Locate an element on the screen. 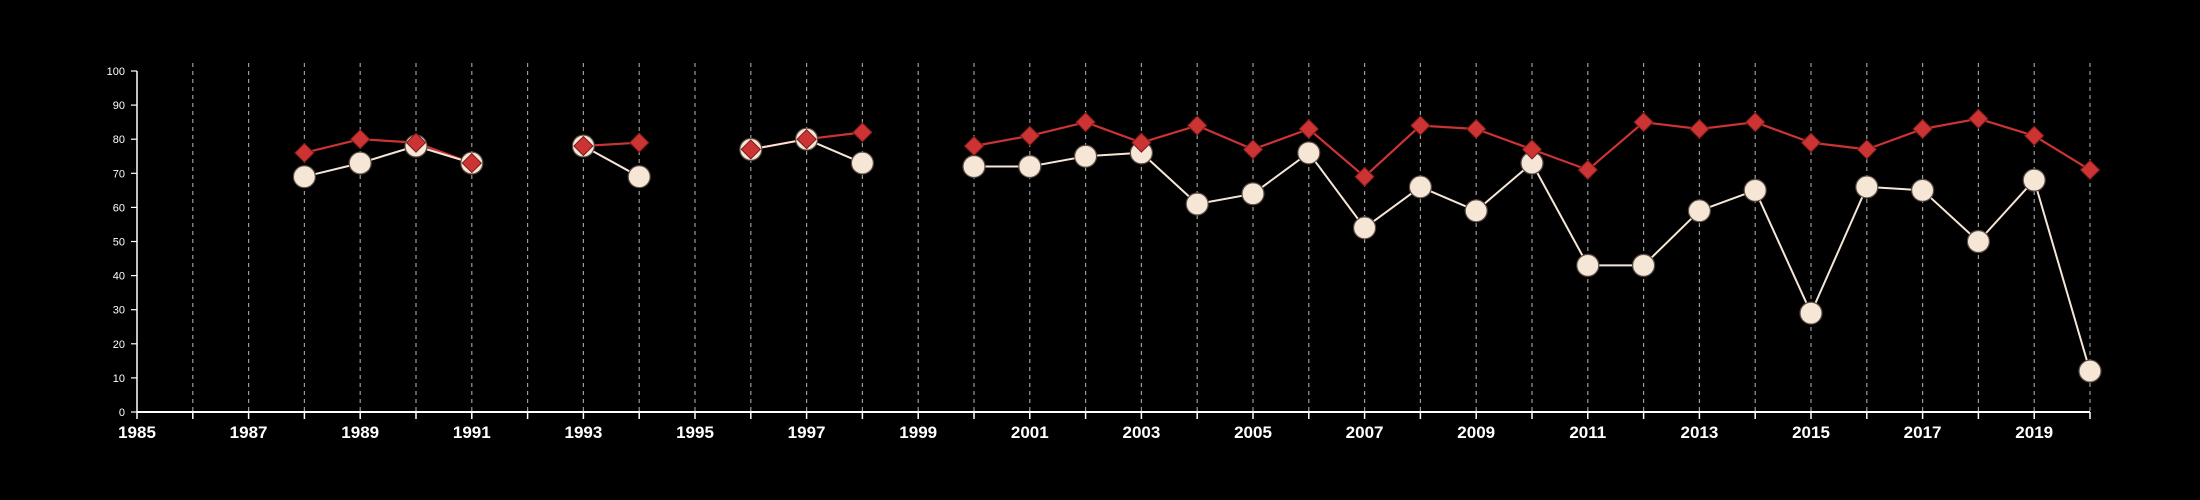 This screenshot has height=500, width=2200. x-tick-label: 1995 is located at coordinates (695, 432).